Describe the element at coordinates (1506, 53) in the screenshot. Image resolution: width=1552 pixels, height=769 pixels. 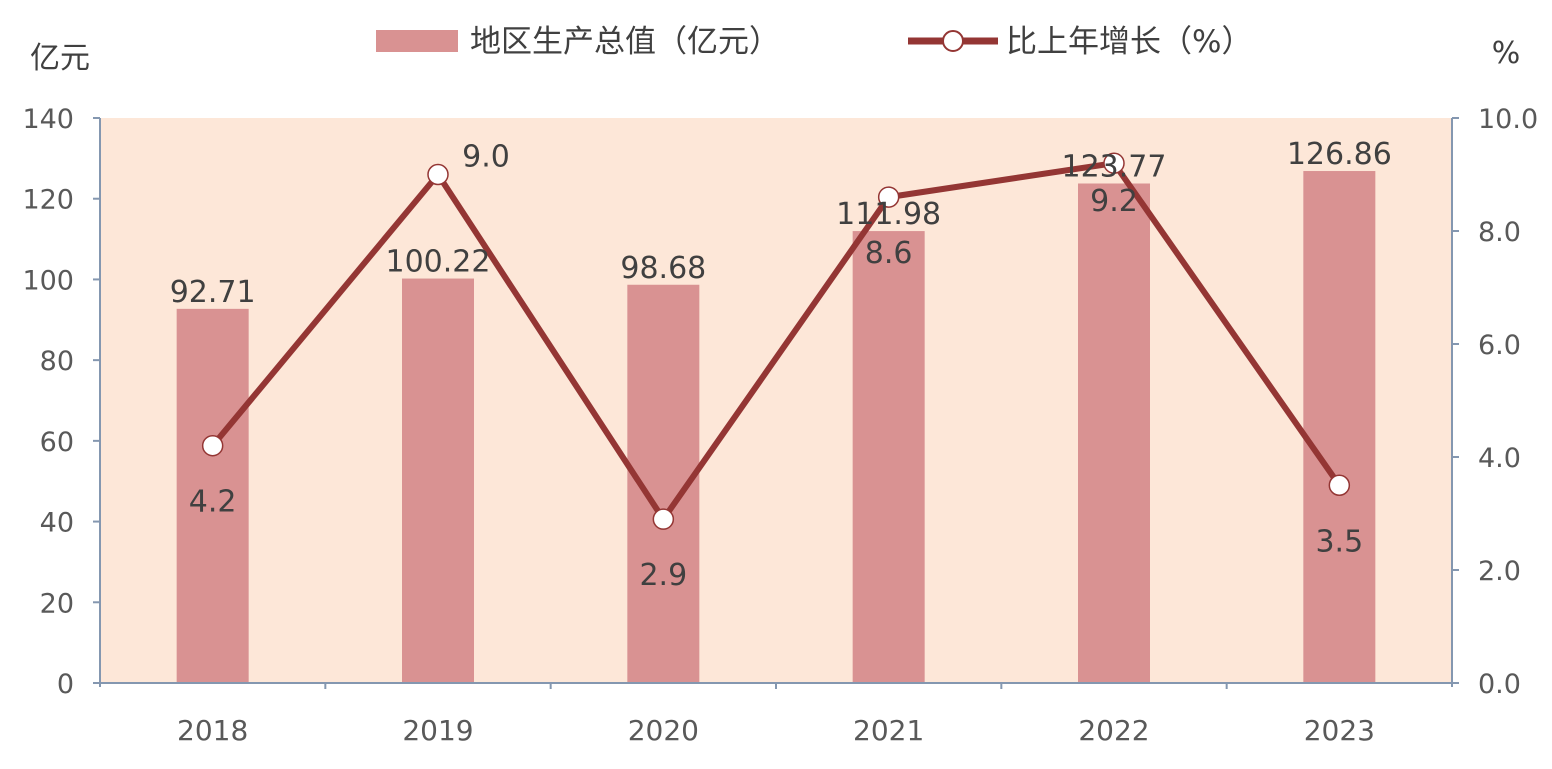
I see `right-axis-unit: %` at that location.